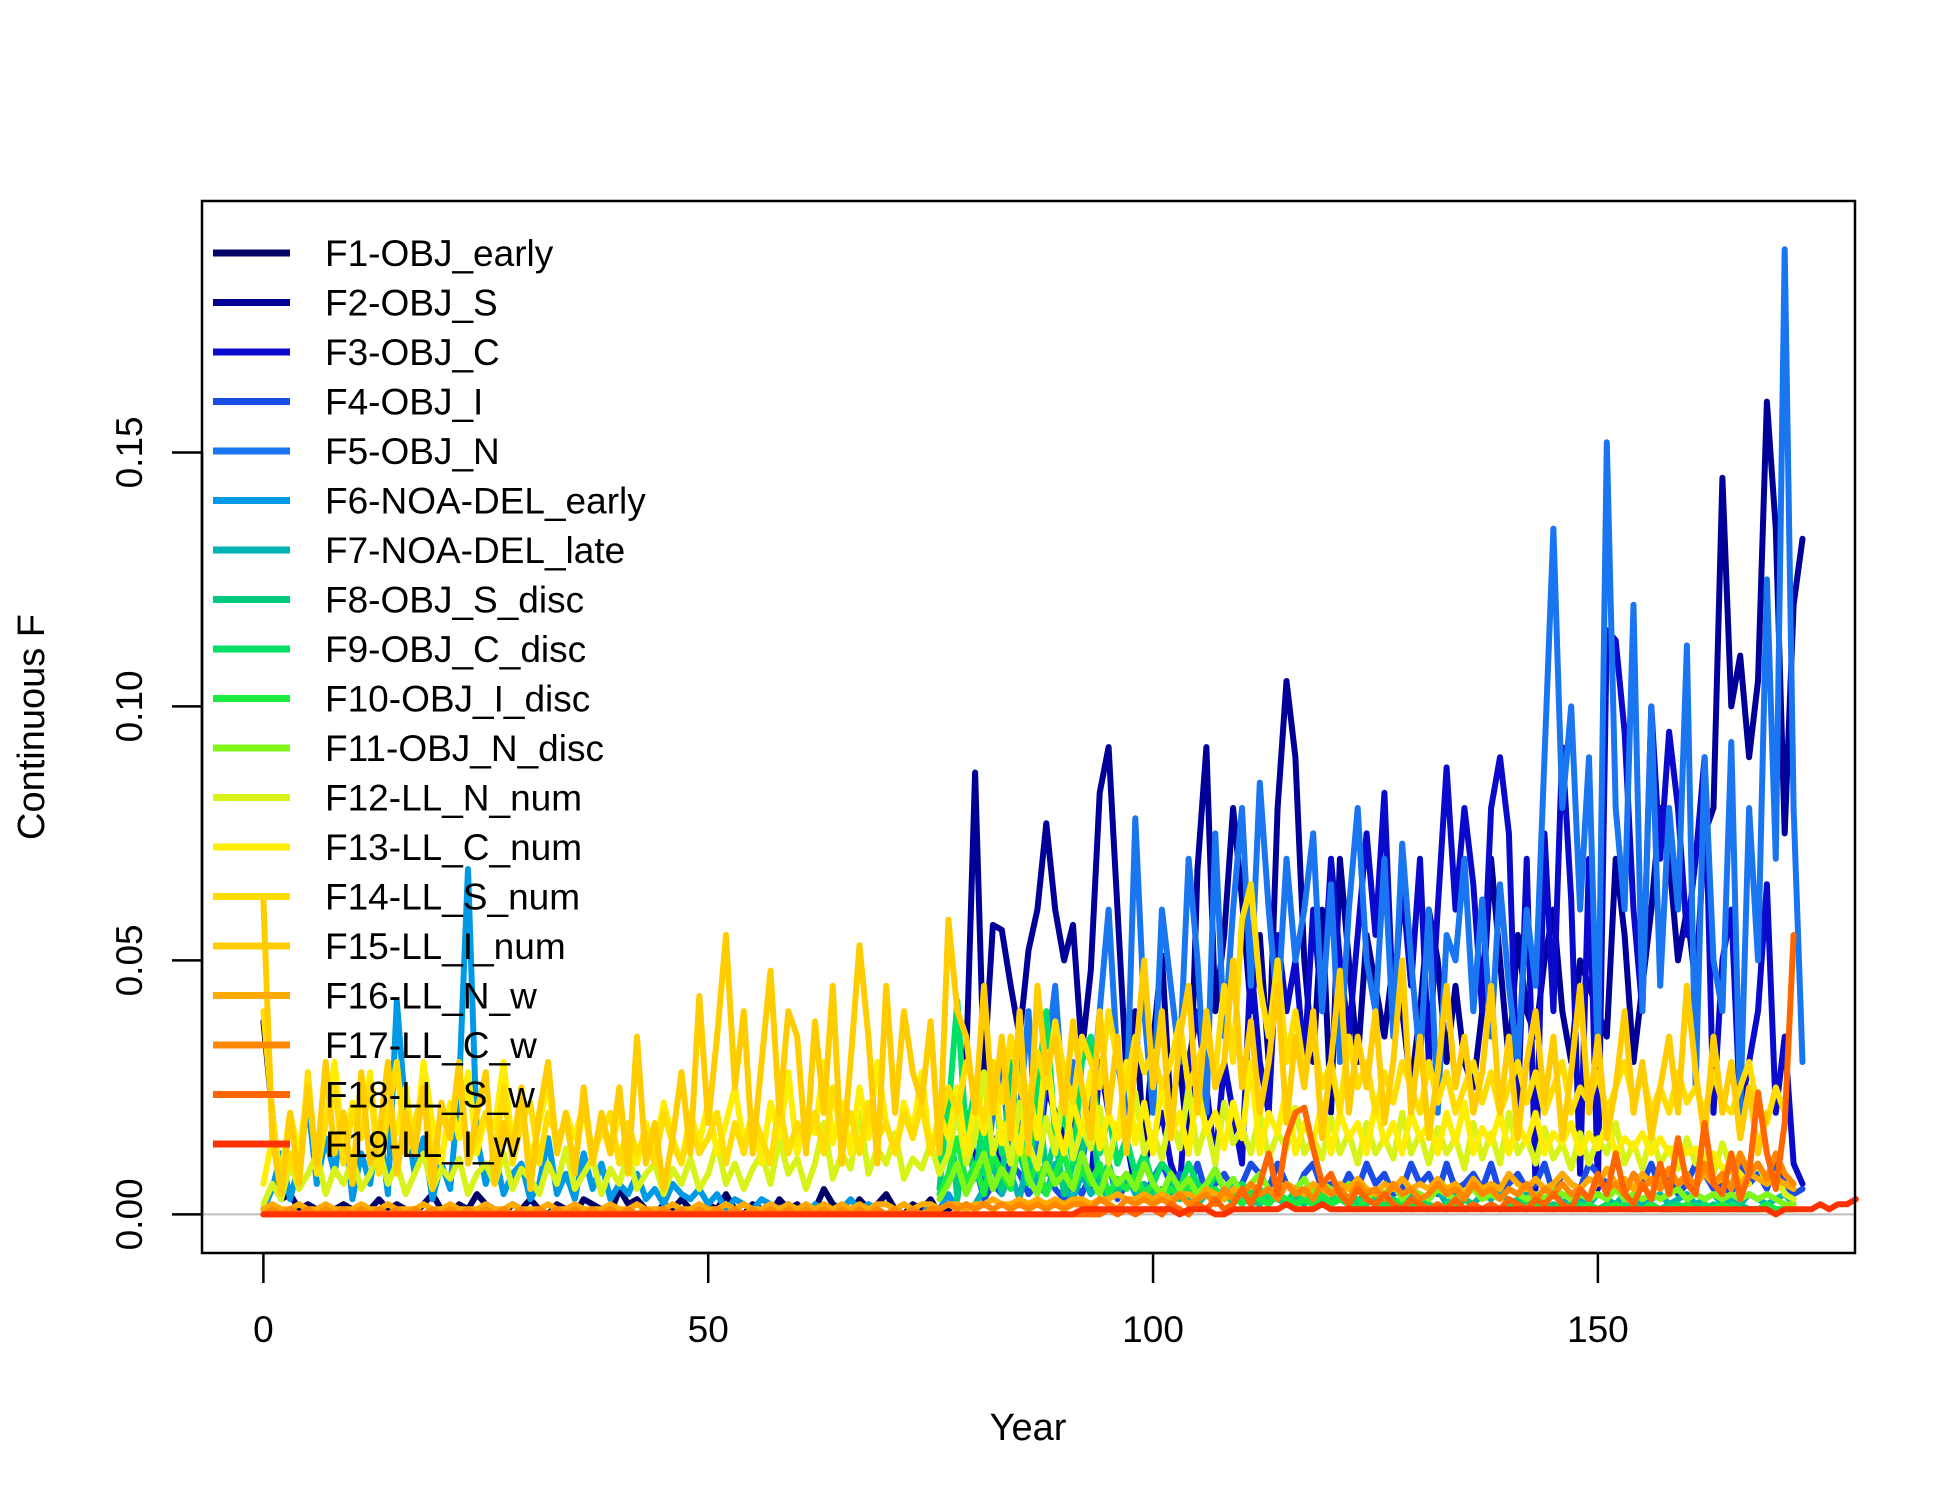 This screenshot has height=1500, width=1950. I want to click on legend-label-14: F14-LL_S_num, so click(452, 897).